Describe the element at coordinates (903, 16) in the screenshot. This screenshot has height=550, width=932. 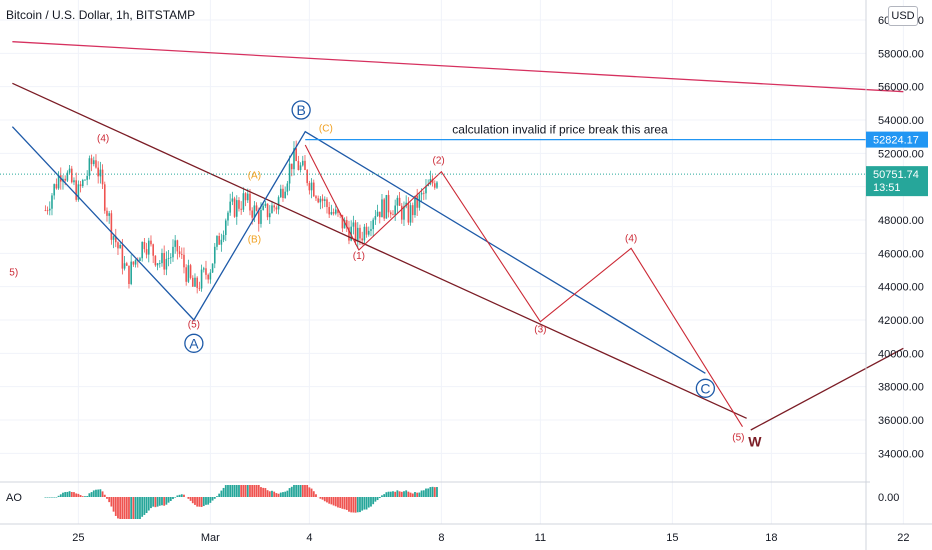
I see `currency-button: USD` at that location.